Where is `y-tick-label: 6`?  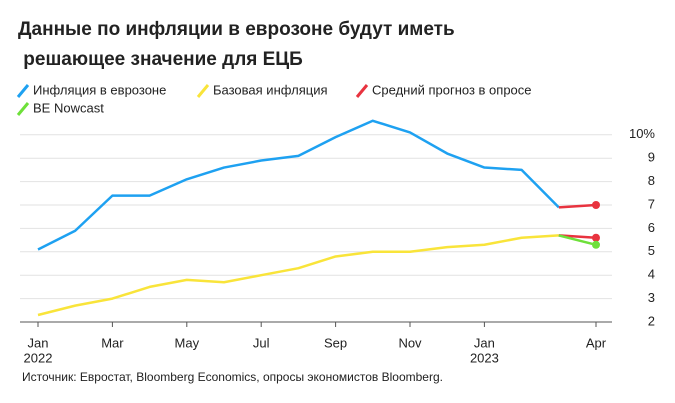 y-tick-label: 6 is located at coordinates (651, 227).